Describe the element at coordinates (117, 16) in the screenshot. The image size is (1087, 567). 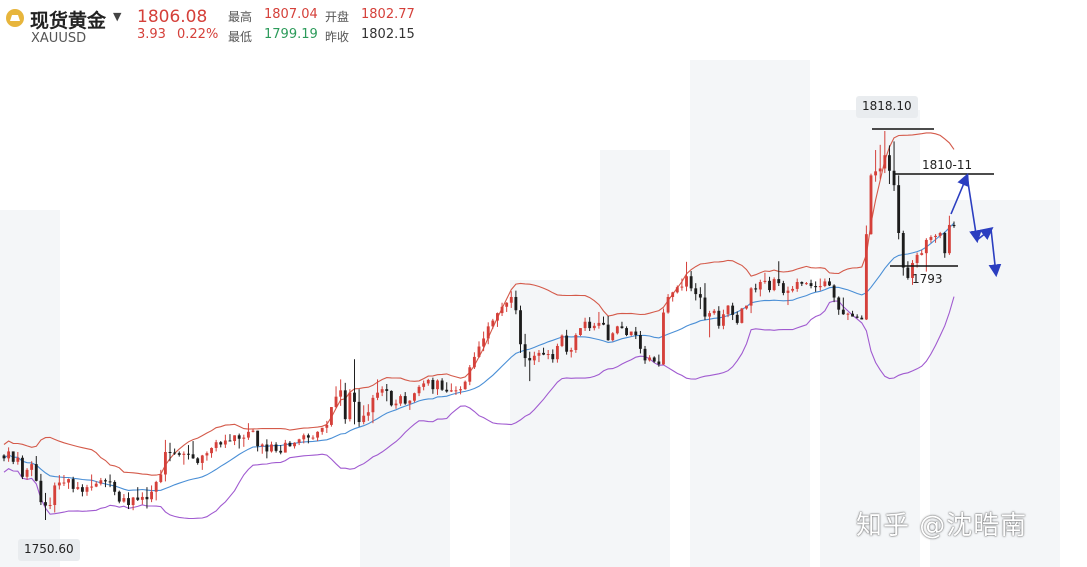
I see `dropdown-caret-icon: ▼` at that location.